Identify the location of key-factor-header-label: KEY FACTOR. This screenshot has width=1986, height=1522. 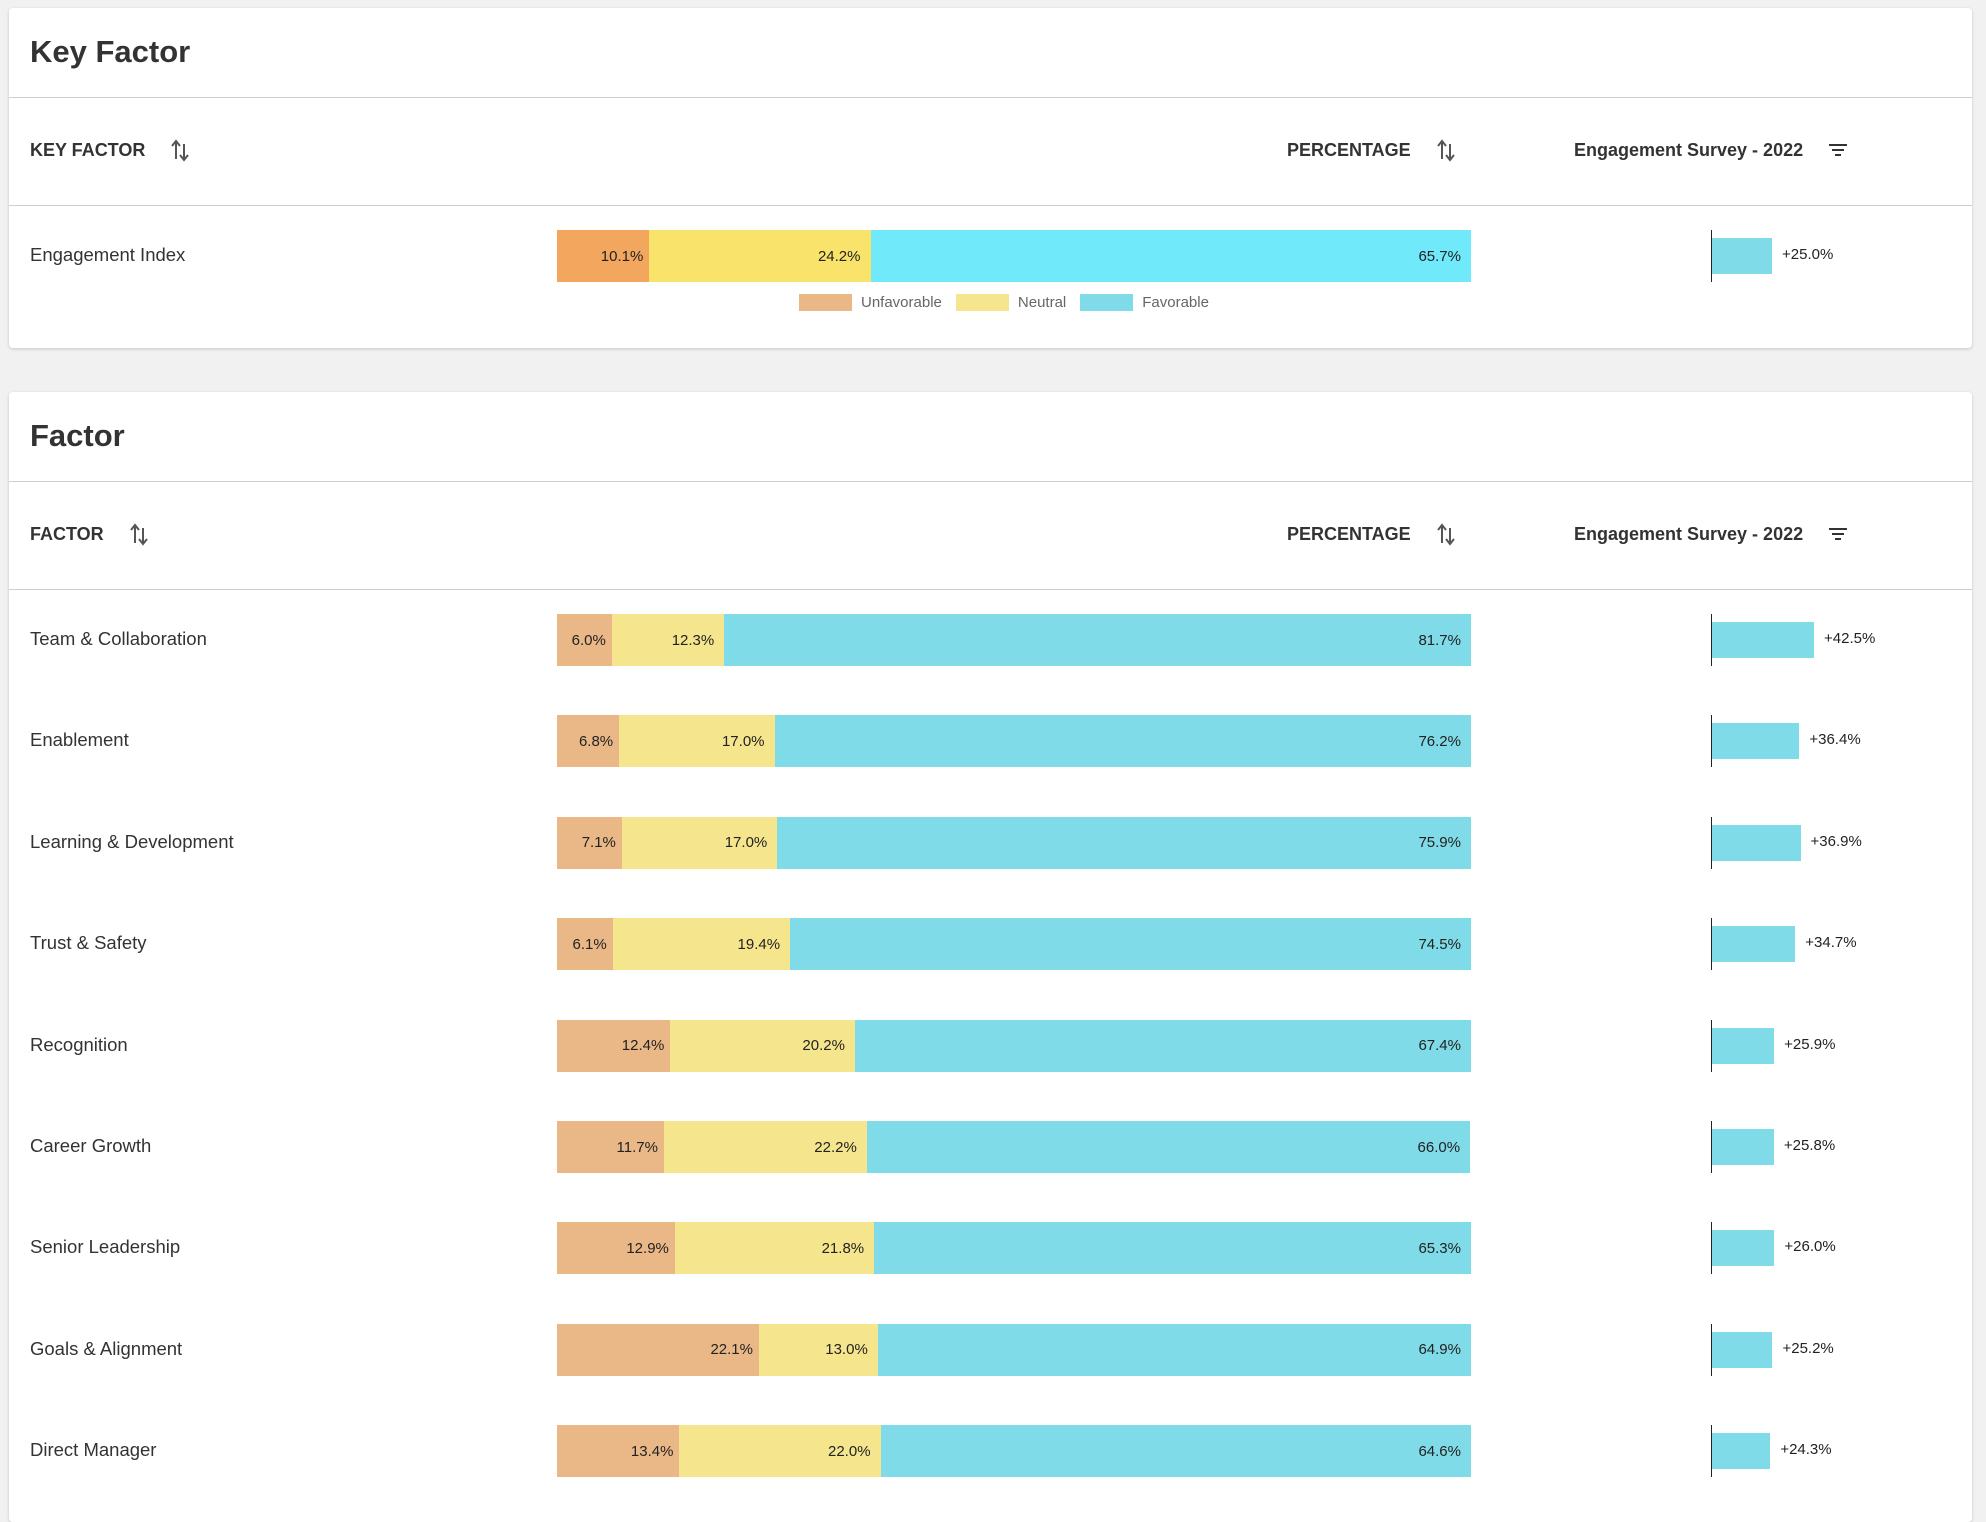
(88, 149).